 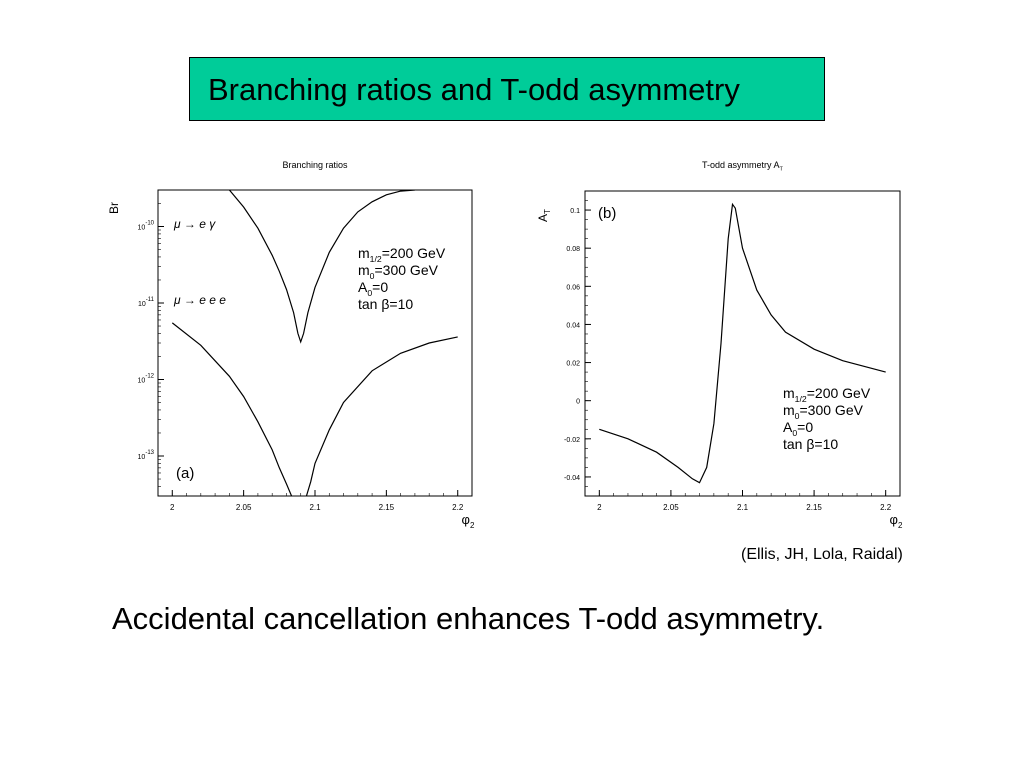 What do you see at coordinates (474, 89) in the screenshot?
I see `slide-title: Branching ratios and T-odd asymmetry` at bounding box center [474, 89].